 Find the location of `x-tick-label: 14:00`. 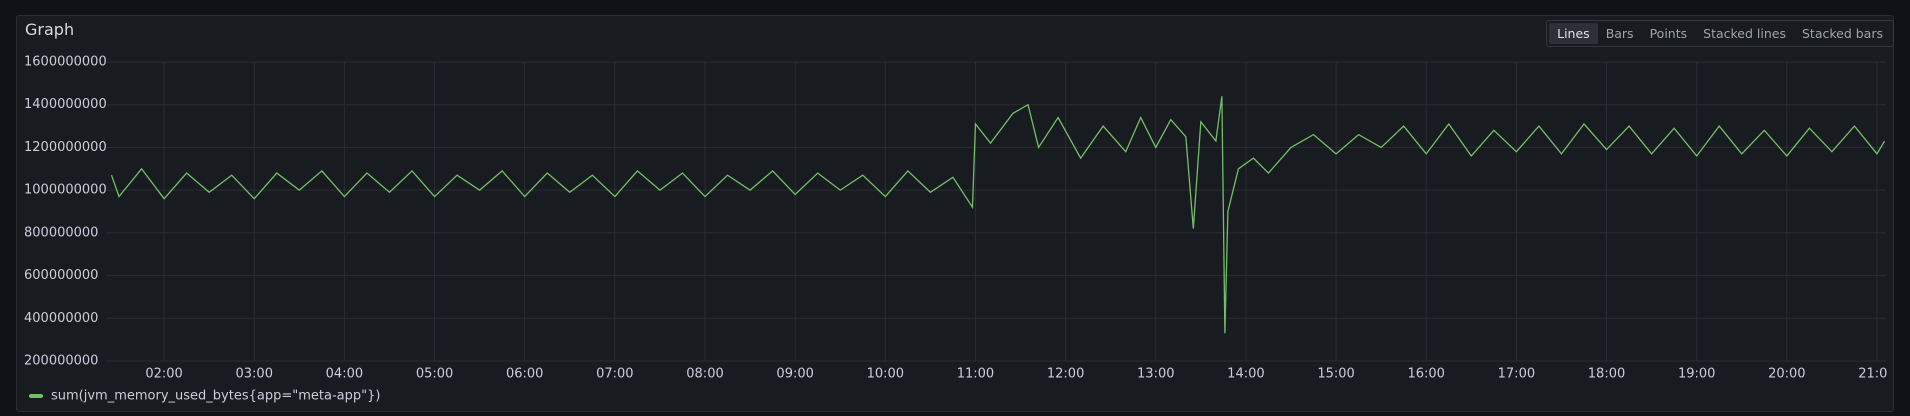

x-tick-label: 14:00 is located at coordinates (1245, 374).